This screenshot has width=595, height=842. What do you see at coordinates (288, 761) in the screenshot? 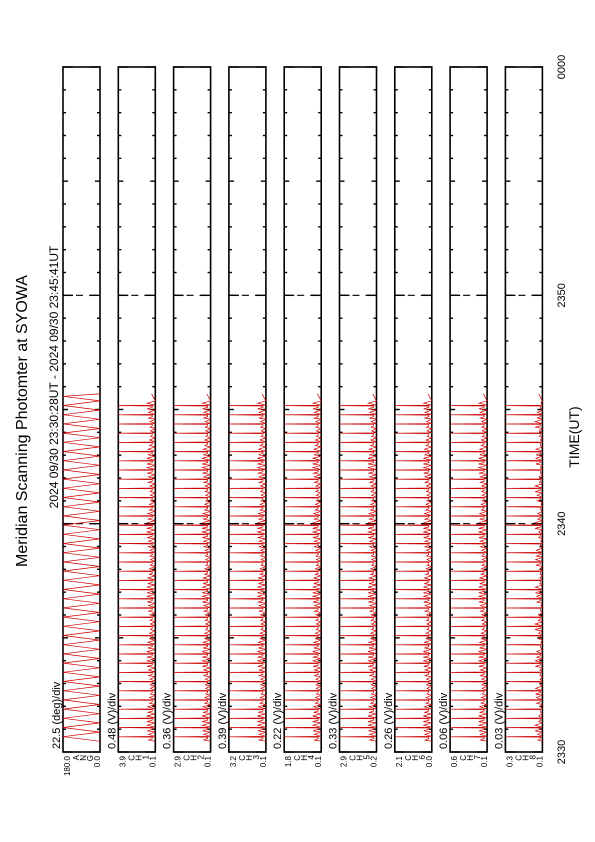
I see `y-top-label: 1.8` at bounding box center [288, 761].